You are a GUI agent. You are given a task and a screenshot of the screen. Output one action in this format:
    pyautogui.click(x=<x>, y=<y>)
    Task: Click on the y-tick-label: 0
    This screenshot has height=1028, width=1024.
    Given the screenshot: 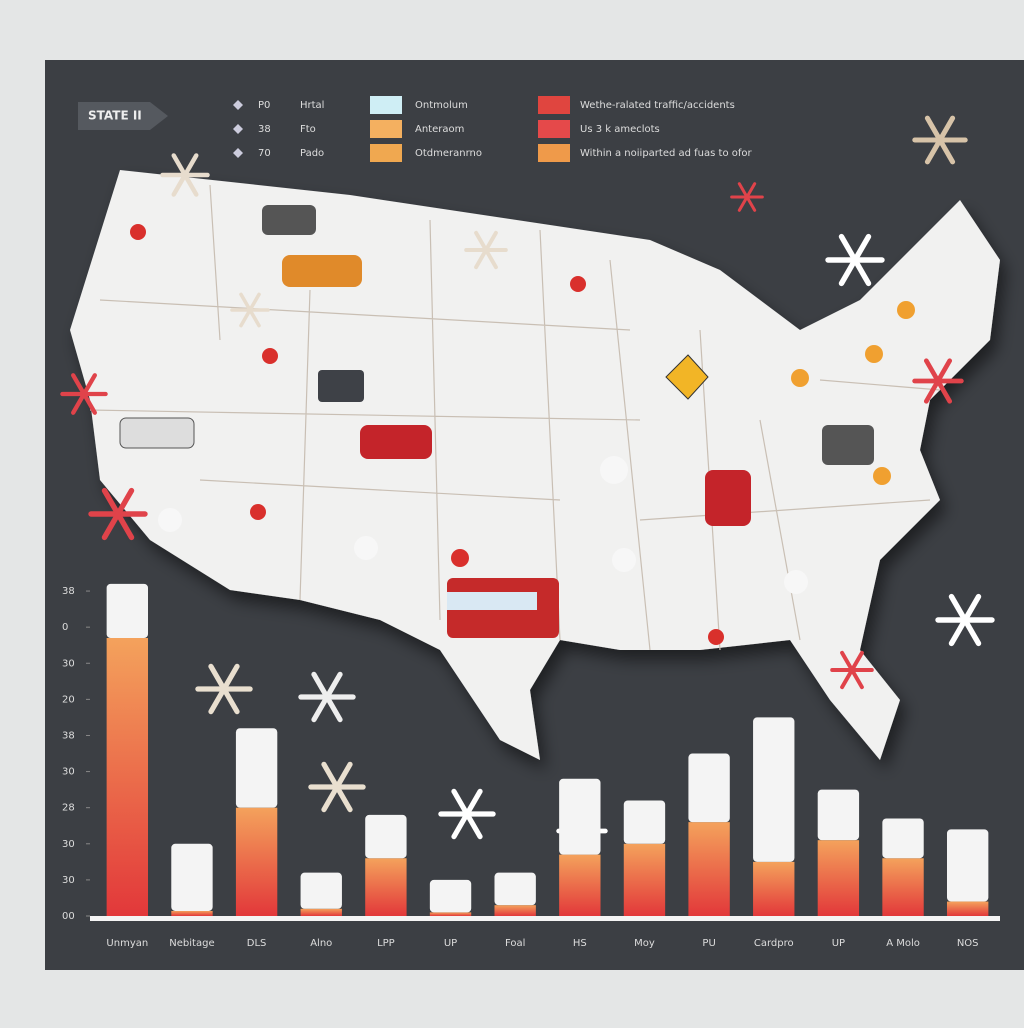 What is the action you would take?
    pyautogui.click(x=65, y=627)
    